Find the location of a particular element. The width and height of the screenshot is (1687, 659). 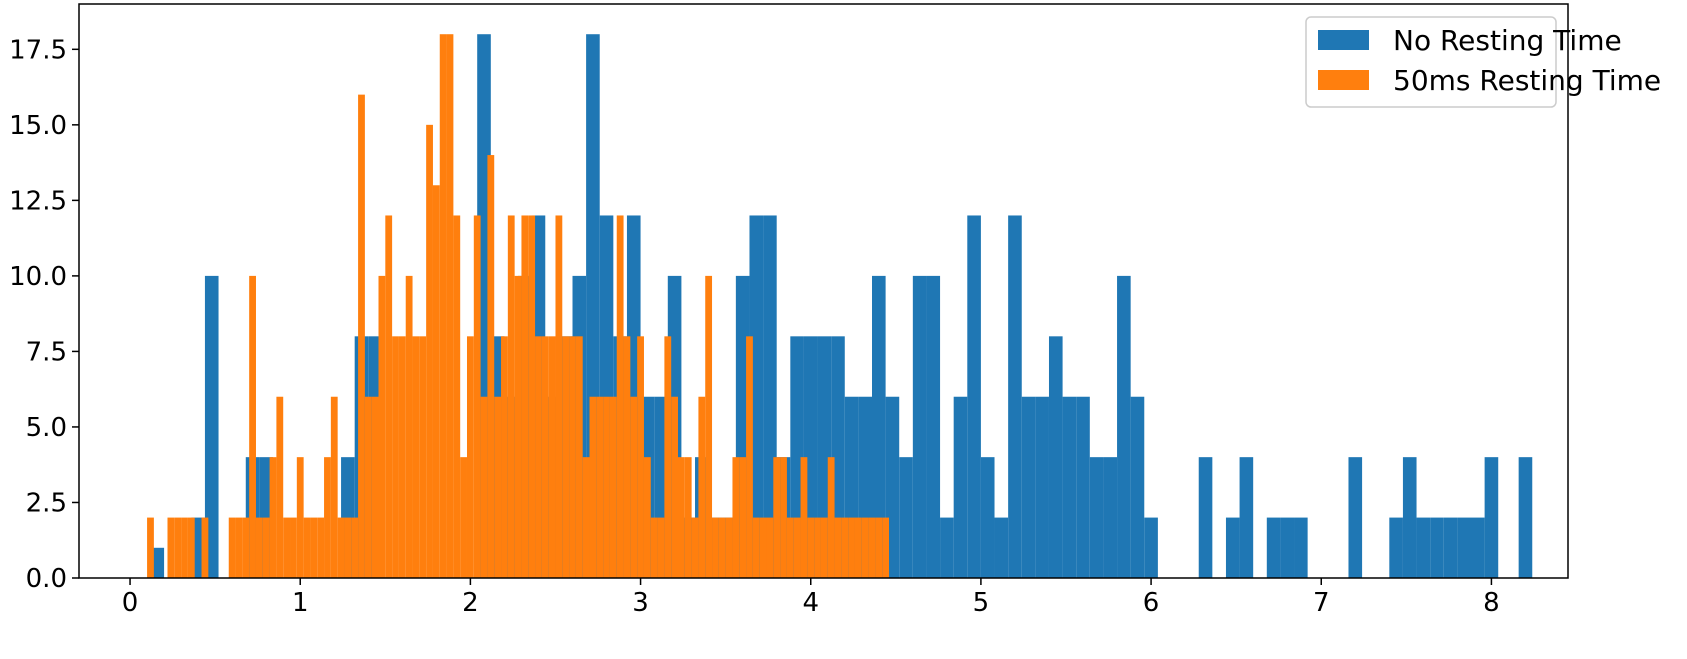

legend-swatch-50ms-resting-time is located at coordinates (1343, 80).